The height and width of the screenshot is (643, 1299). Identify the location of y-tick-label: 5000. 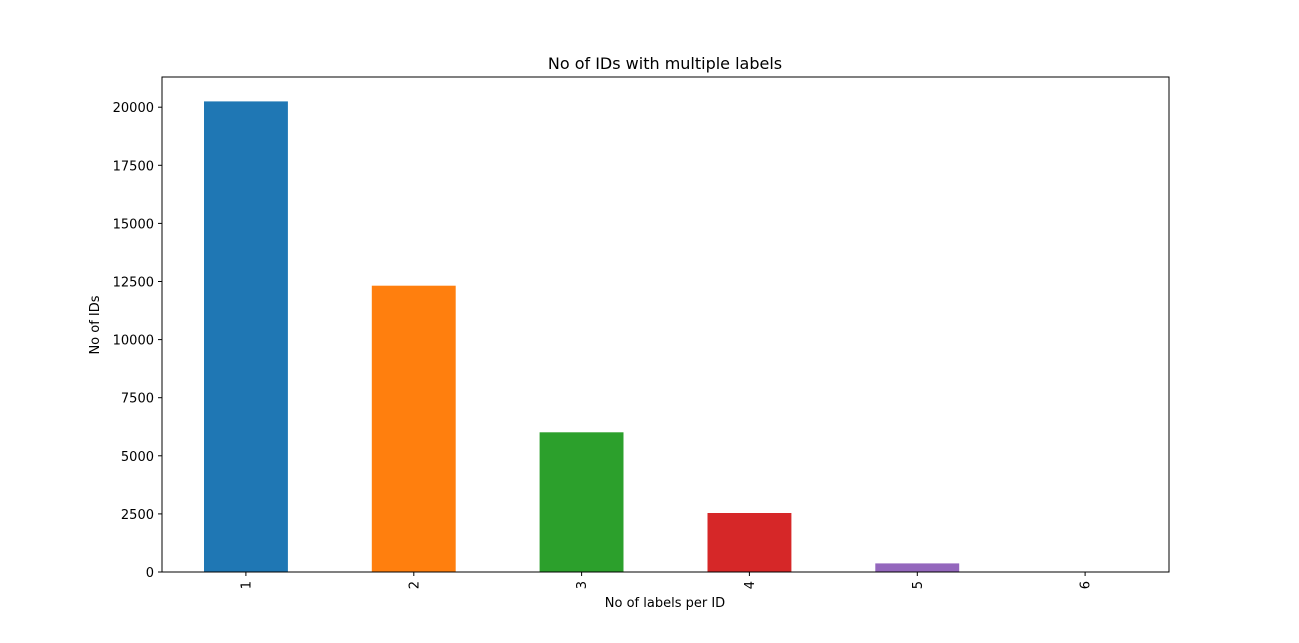
(137, 457).